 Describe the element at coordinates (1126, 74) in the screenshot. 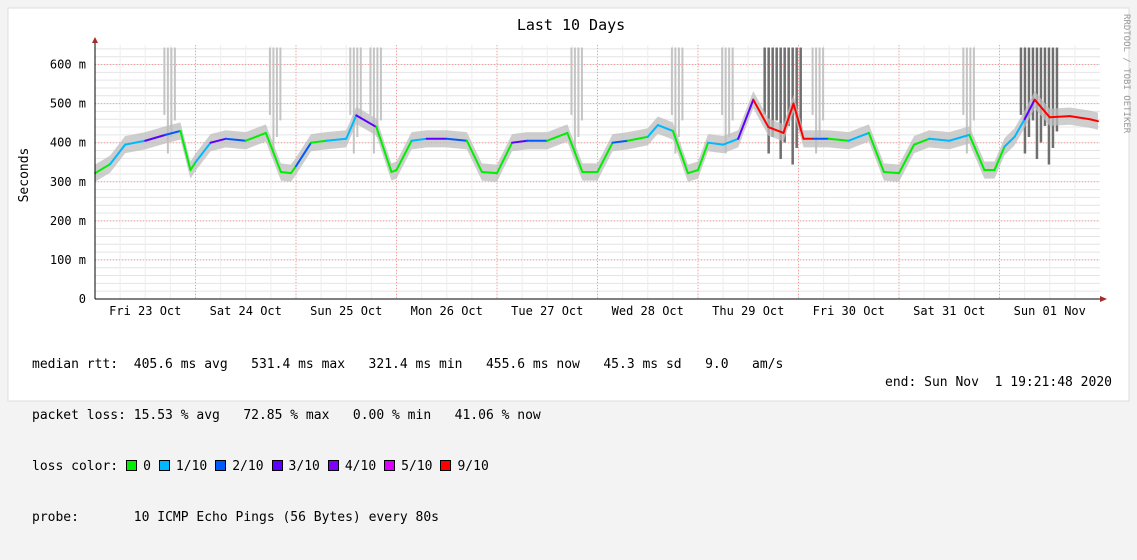

I see `side-label: RRDTOOL / TOBI OETIKER` at that location.